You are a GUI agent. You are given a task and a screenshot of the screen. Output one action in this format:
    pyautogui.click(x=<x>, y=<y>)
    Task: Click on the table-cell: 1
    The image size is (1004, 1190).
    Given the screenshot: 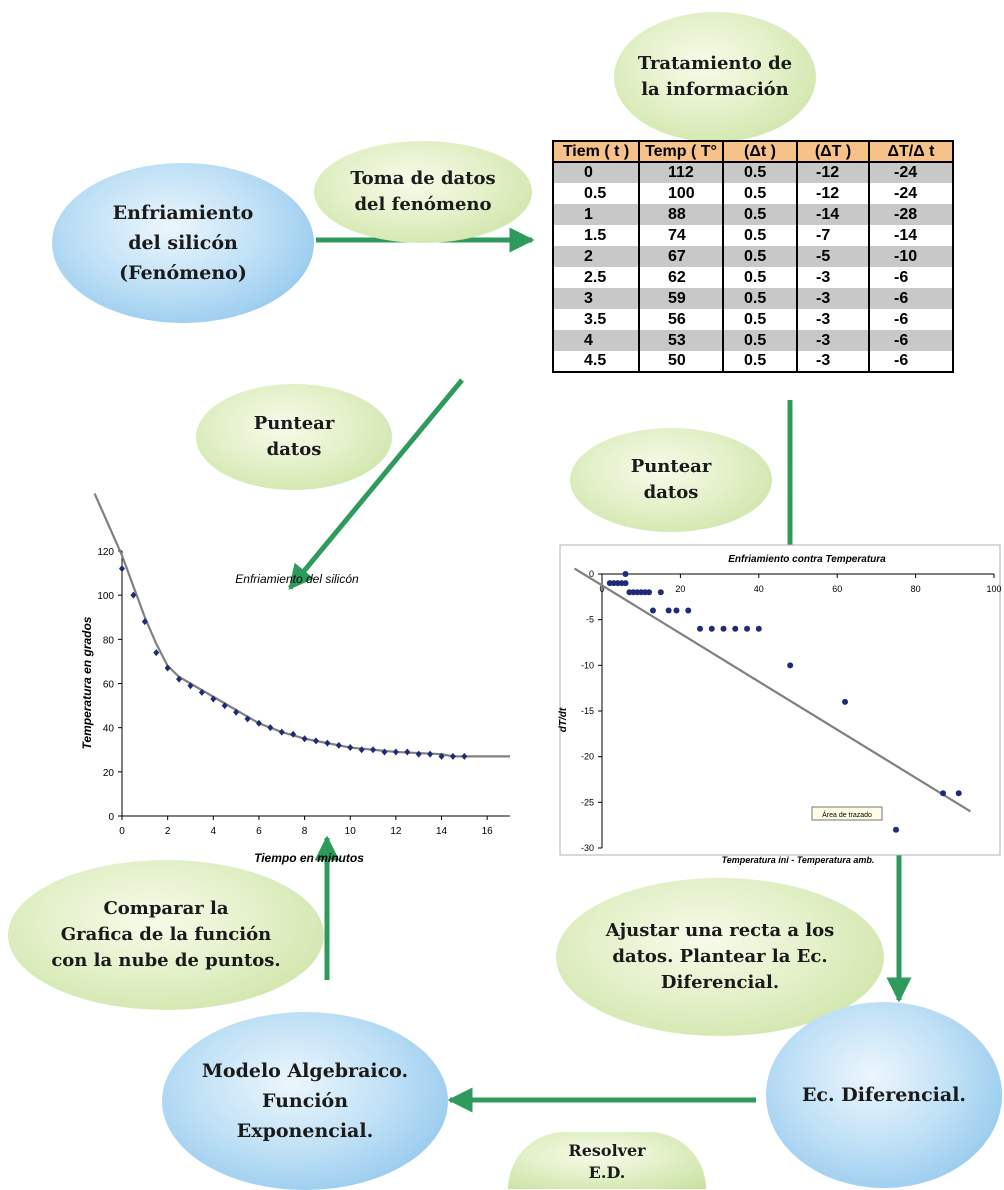 What is the action you would take?
    pyautogui.click(x=596, y=214)
    